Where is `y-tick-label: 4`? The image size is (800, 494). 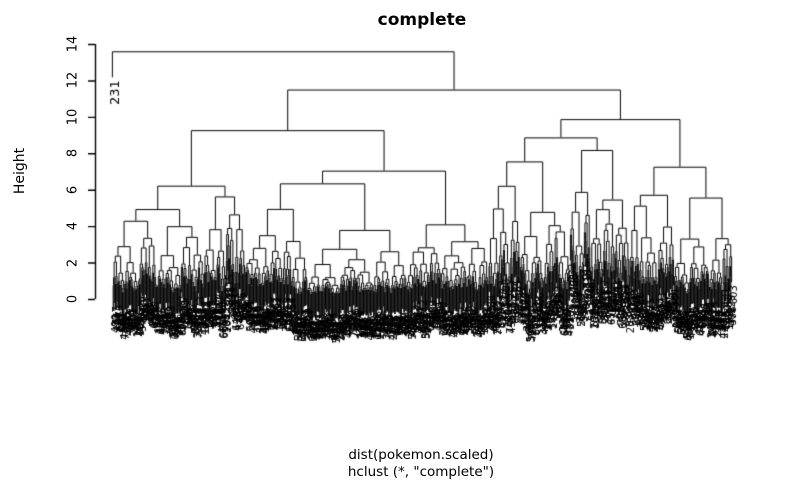
y-tick-label: 4 is located at coordinates (73, 226).